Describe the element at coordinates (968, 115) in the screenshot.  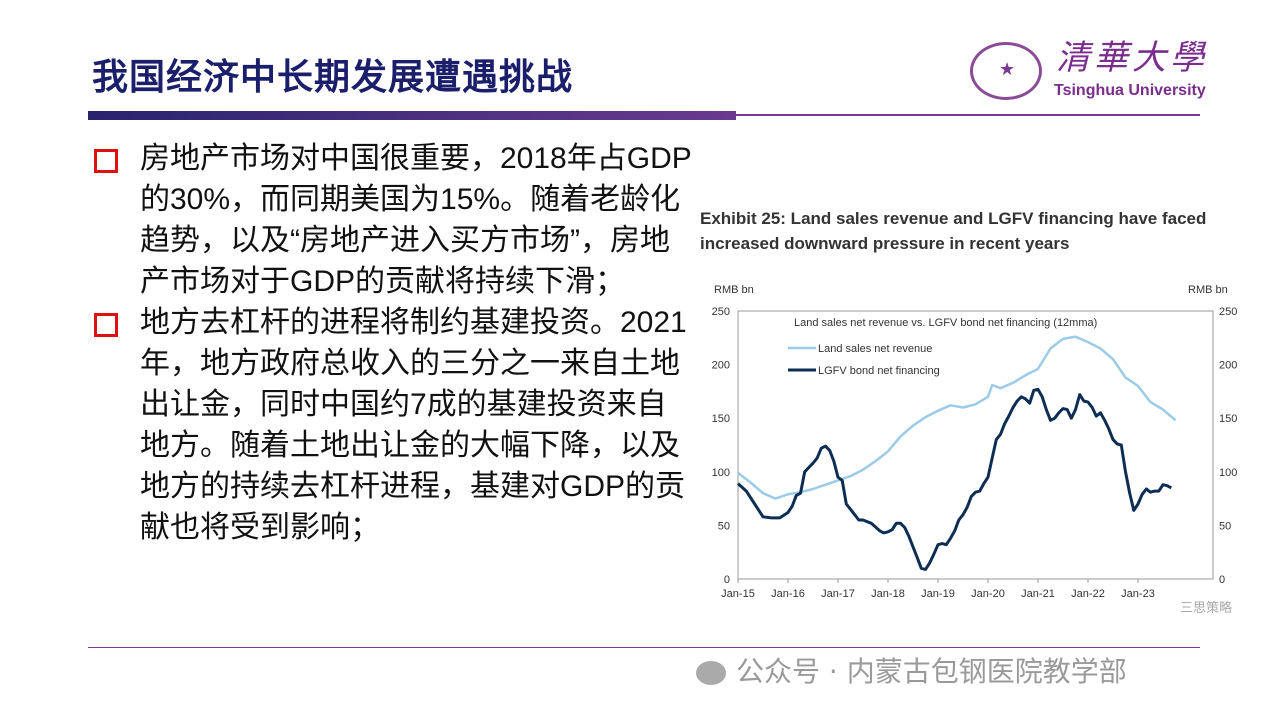
I see `title-divider-thin` at that location.